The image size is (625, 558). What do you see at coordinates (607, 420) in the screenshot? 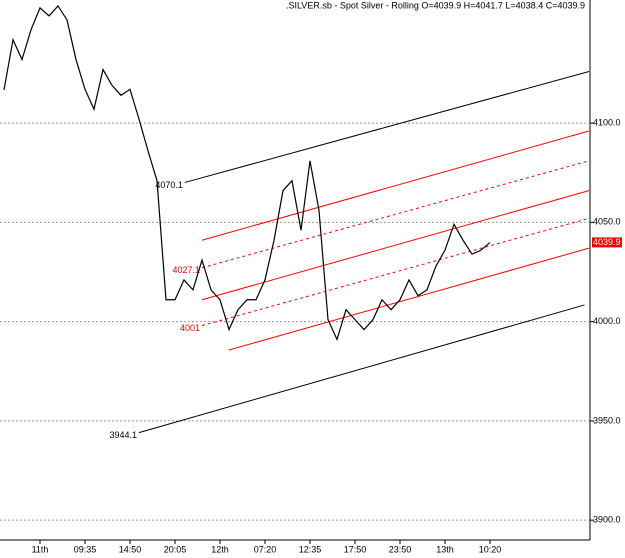
I see `y-tick-label: 3950.0` at bounding box center [607, 420].